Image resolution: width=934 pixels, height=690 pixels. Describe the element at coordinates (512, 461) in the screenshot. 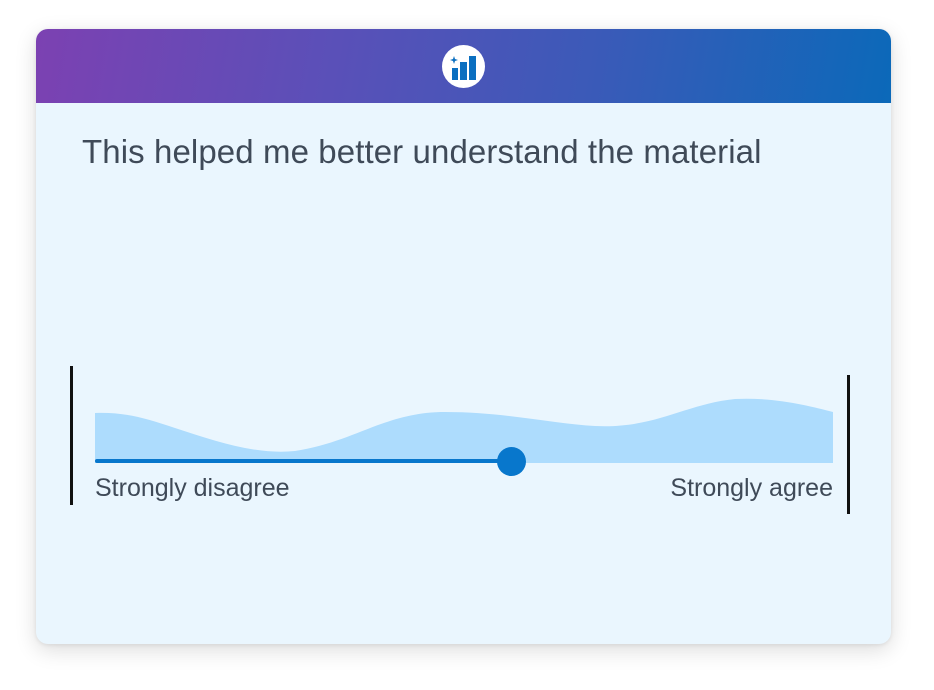

I see `slider-thumb` at that location.